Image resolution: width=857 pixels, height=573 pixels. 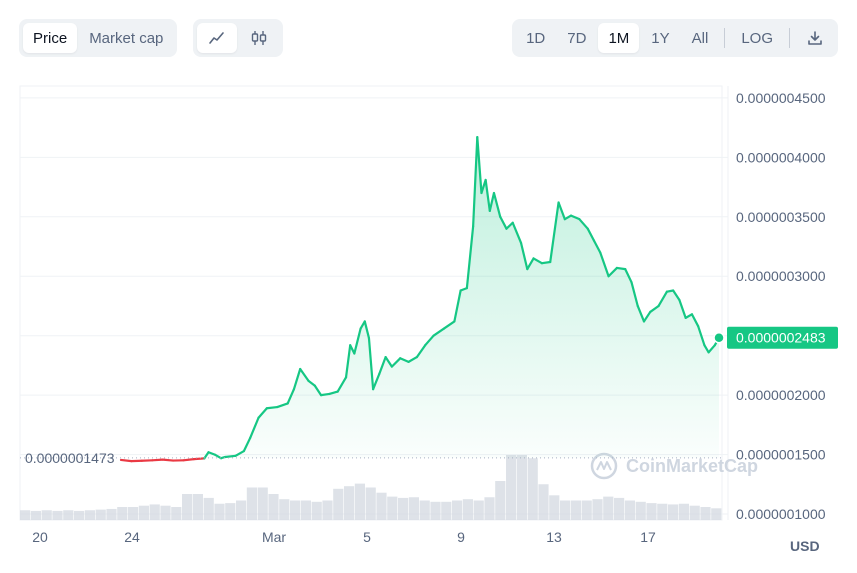 What do you see at coordinates (536, 38) in the screenshot?
I see `range-1d: 1D` at bounding box center [536, 38].